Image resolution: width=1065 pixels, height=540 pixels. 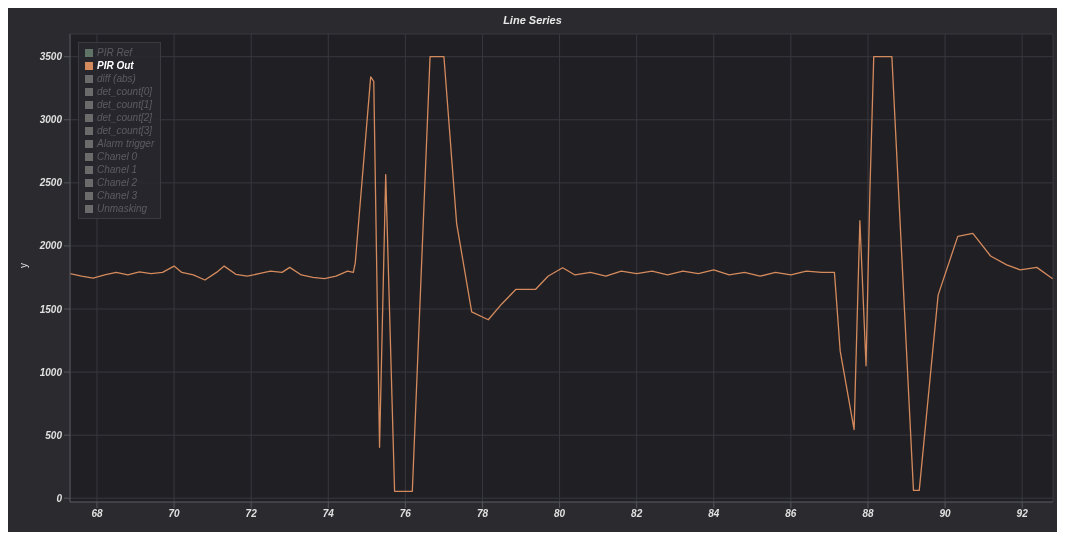 I want to click on y-tick-label: 2000, so click(x=50, y=246).